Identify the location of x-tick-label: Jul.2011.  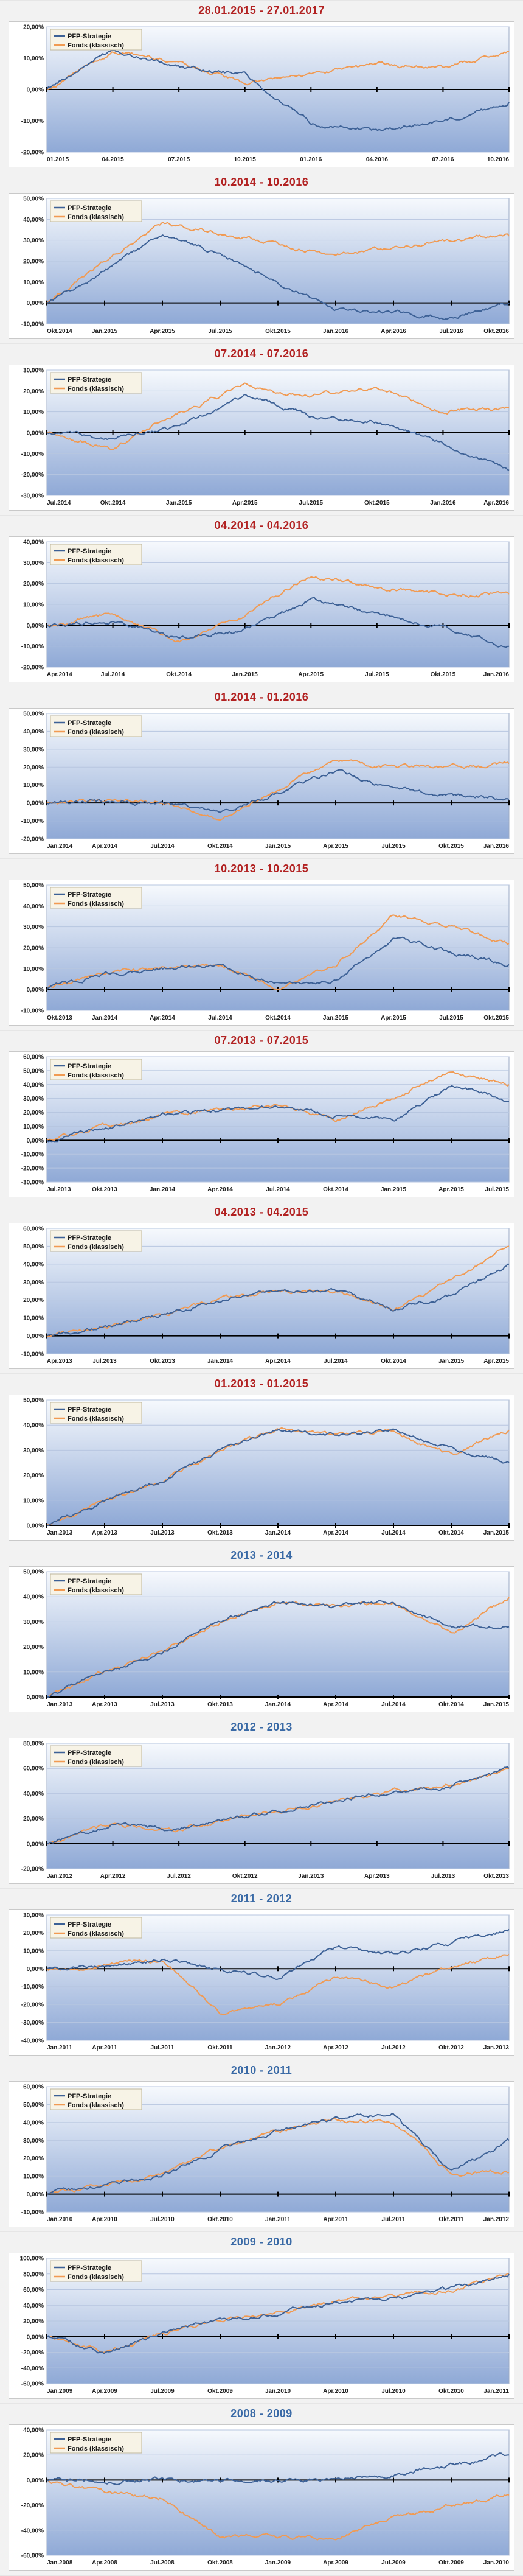
(394, 2219).